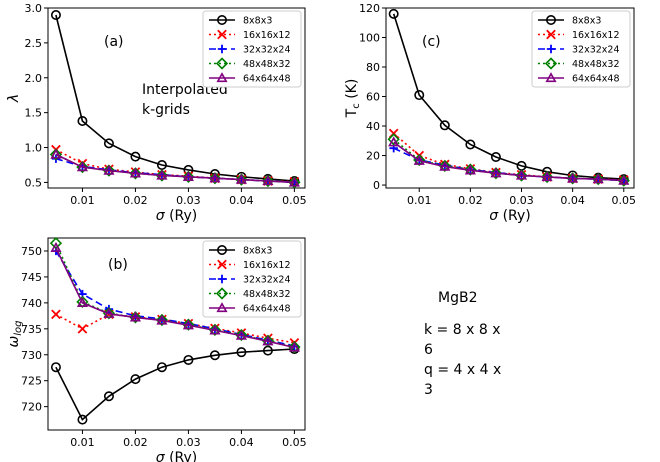  I want to click on series-32x32x24, so click(175, 170).